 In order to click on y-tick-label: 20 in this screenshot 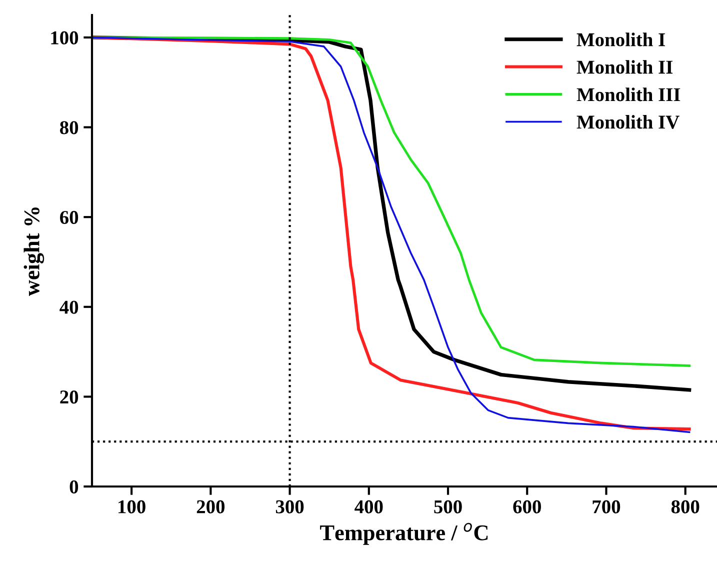, I will do `click(69, 397)`.